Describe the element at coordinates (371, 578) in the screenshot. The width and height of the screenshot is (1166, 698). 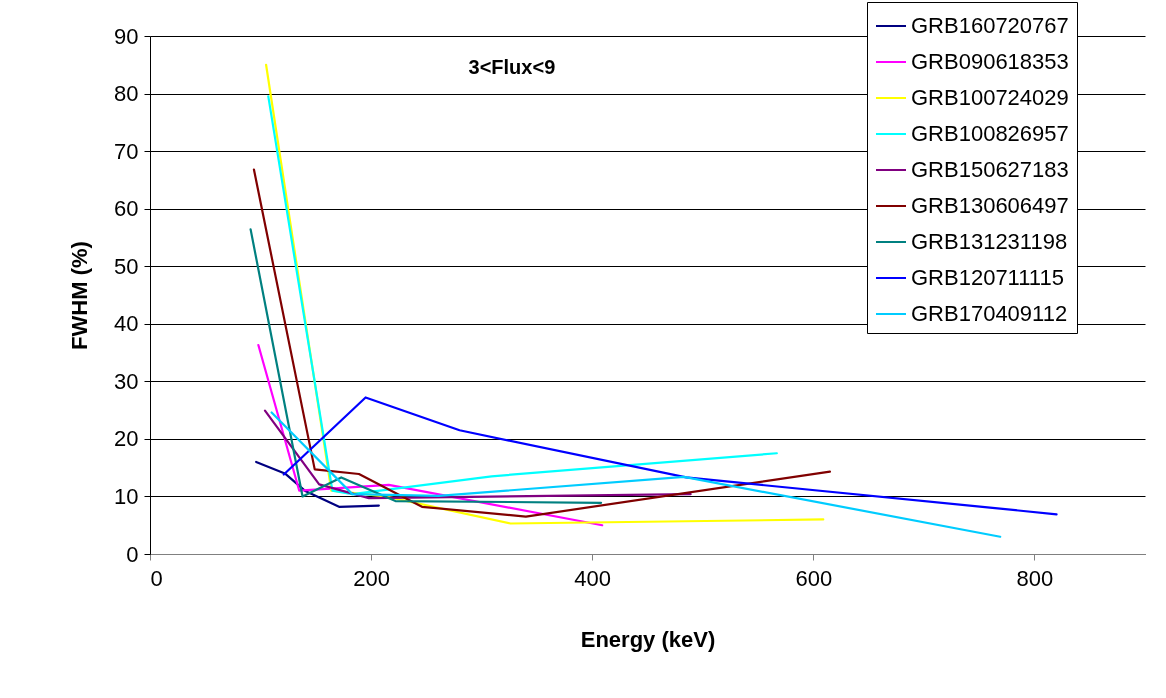
I see `x-tick-label: 200` at that location.